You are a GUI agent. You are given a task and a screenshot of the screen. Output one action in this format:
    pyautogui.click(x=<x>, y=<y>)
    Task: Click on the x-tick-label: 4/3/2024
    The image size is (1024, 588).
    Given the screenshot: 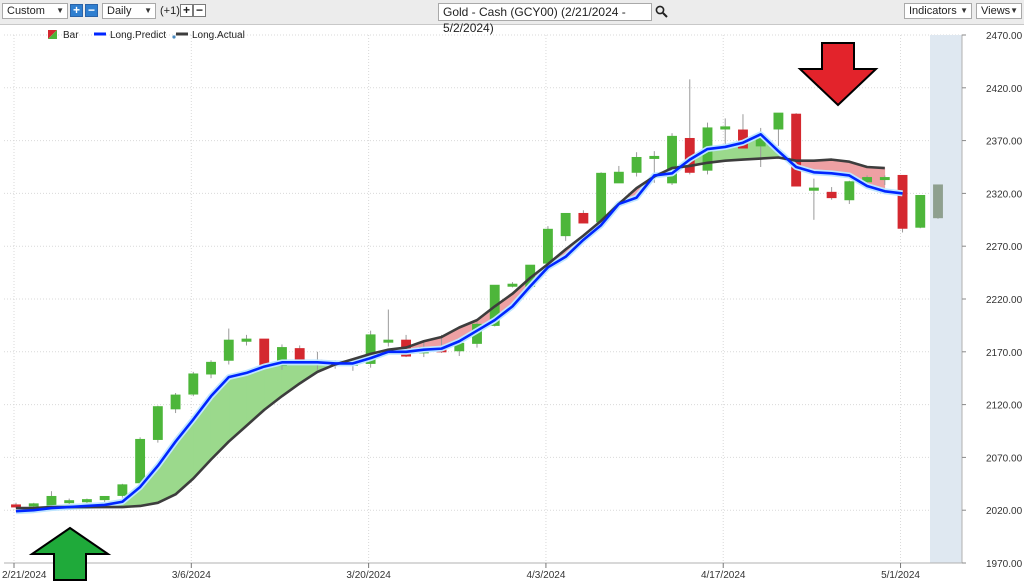 What is the action you would take?
    pyautogui.click(x=545, y=575)
    